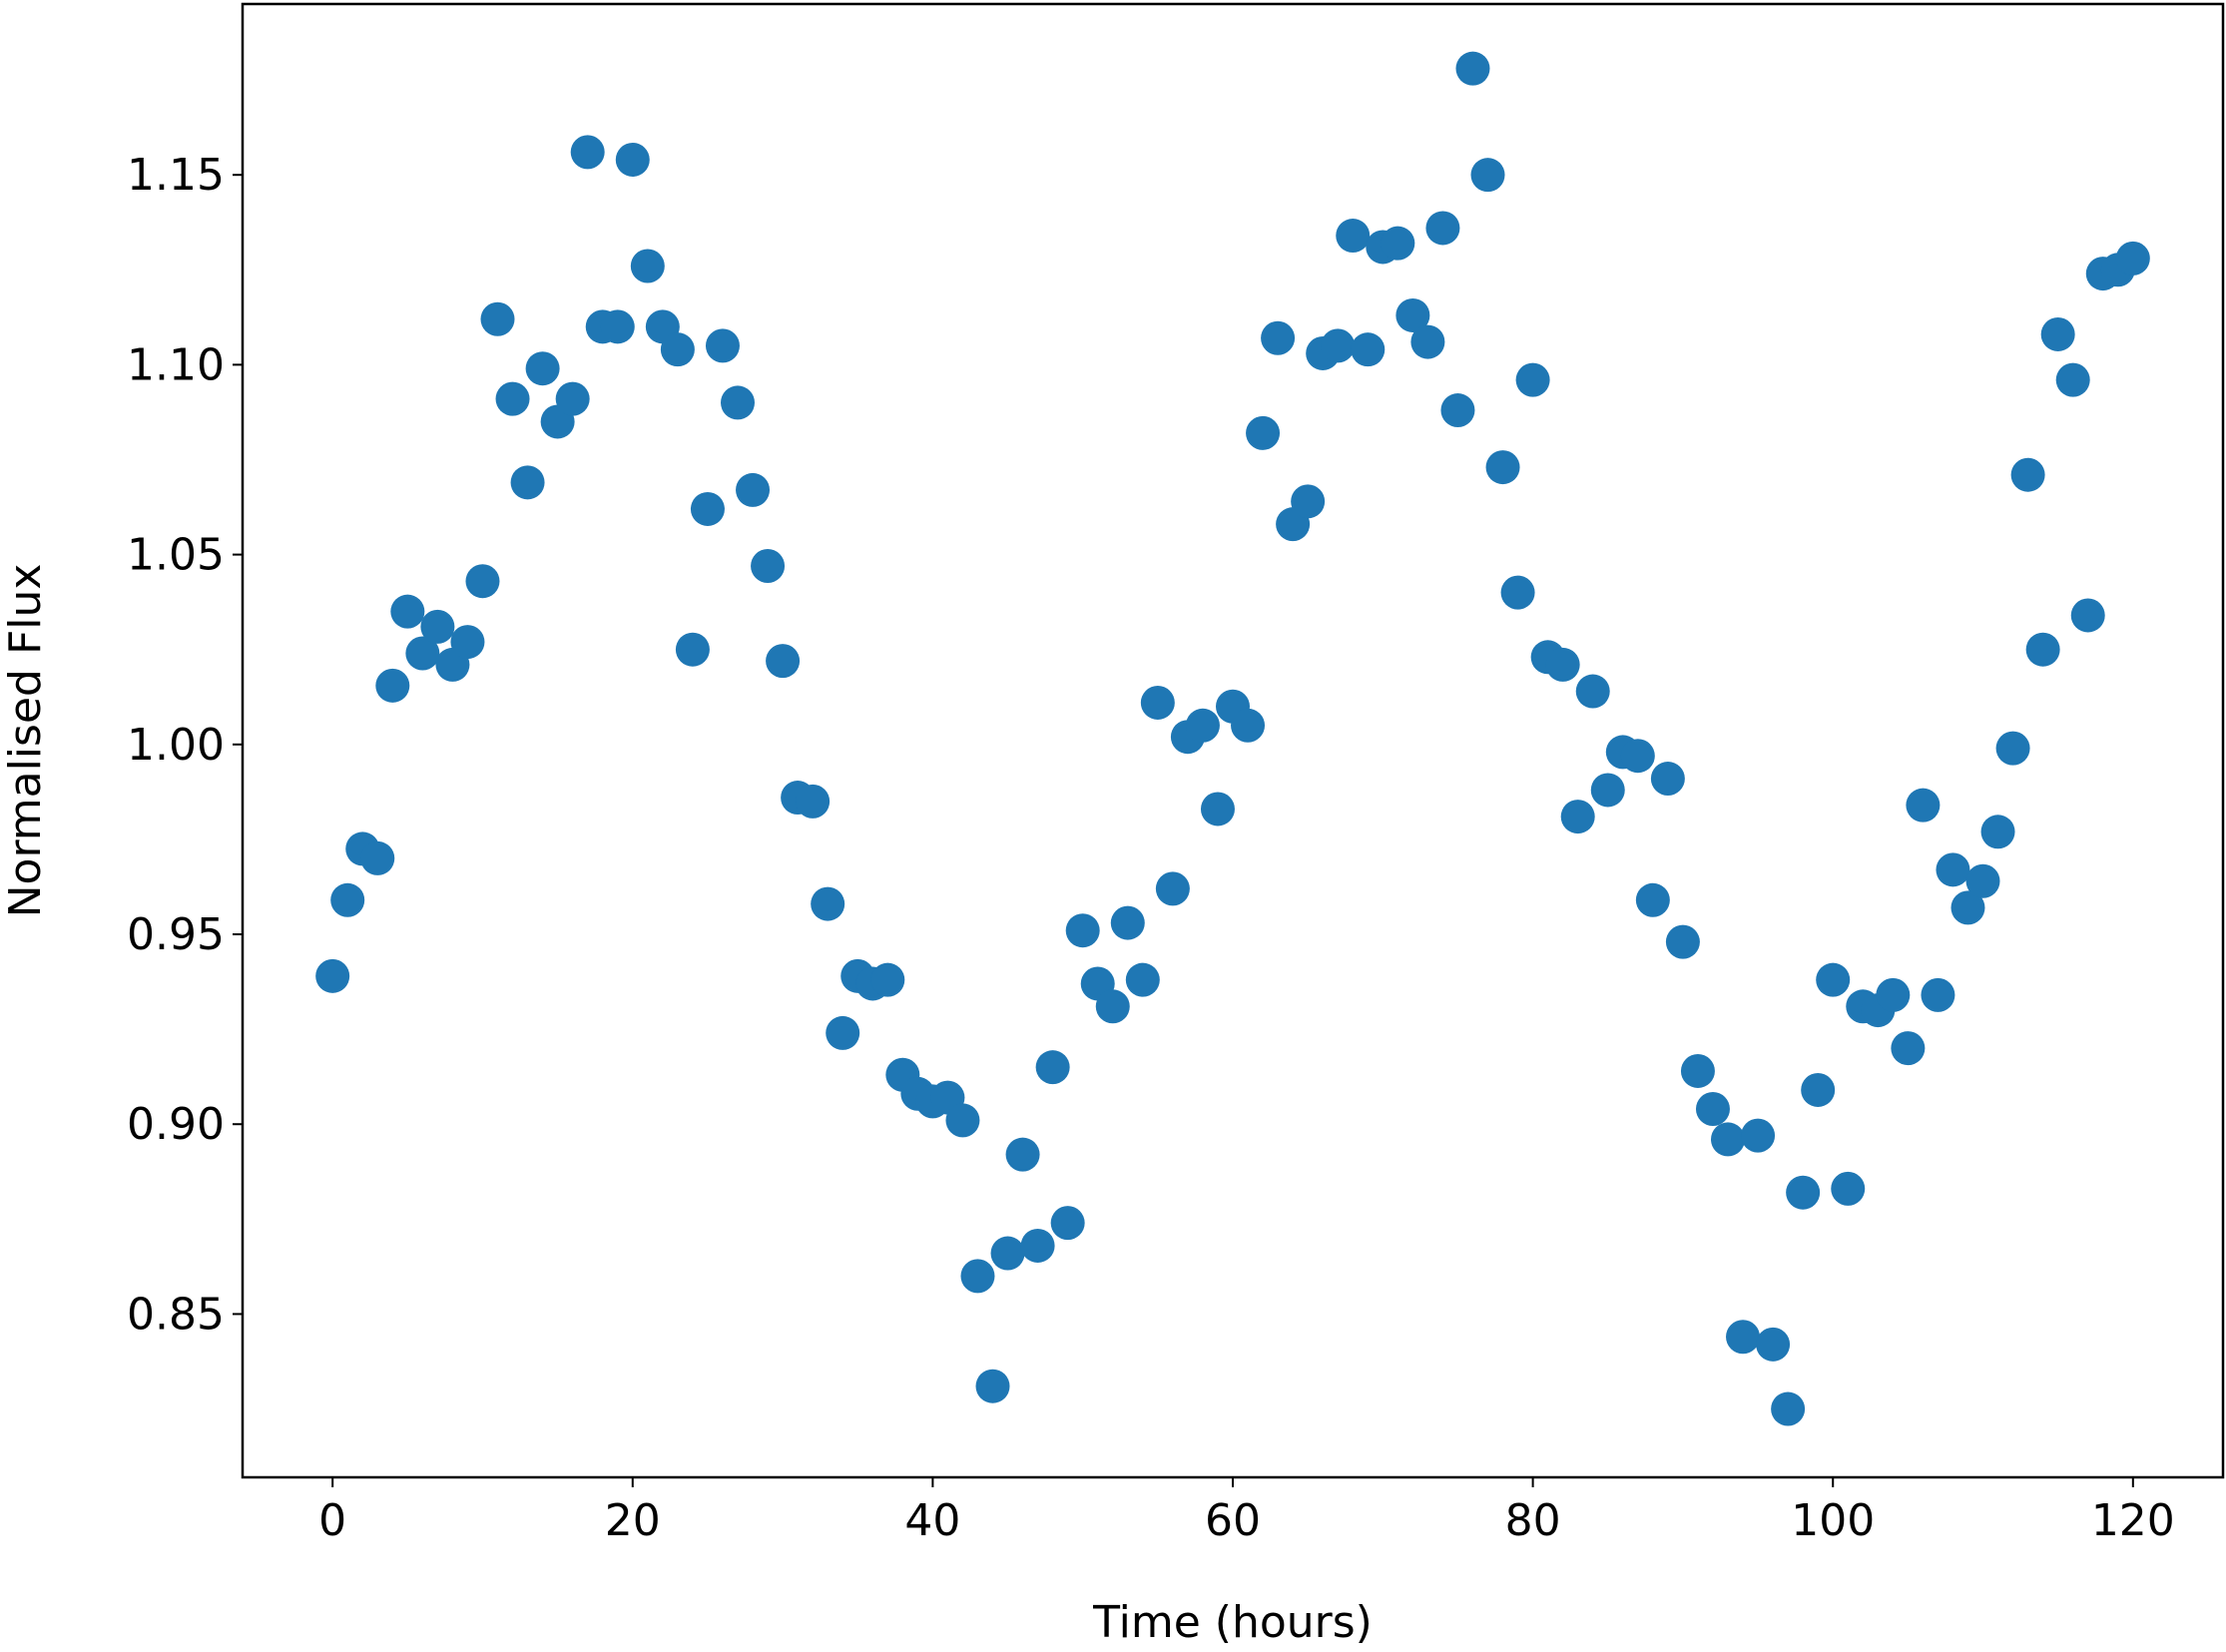 This screenshot has width=2226, height=1652. Describe the element at coordinates (176, 364) in the screenshot. I see `y-tick-label: 1.10` at that location.